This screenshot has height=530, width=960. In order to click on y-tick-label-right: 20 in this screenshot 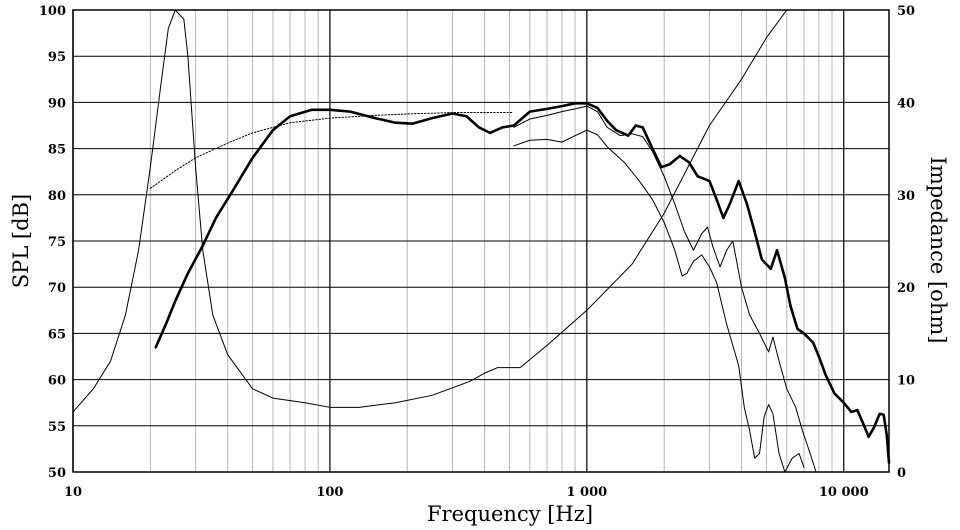, I will do `click(906, 288)`.